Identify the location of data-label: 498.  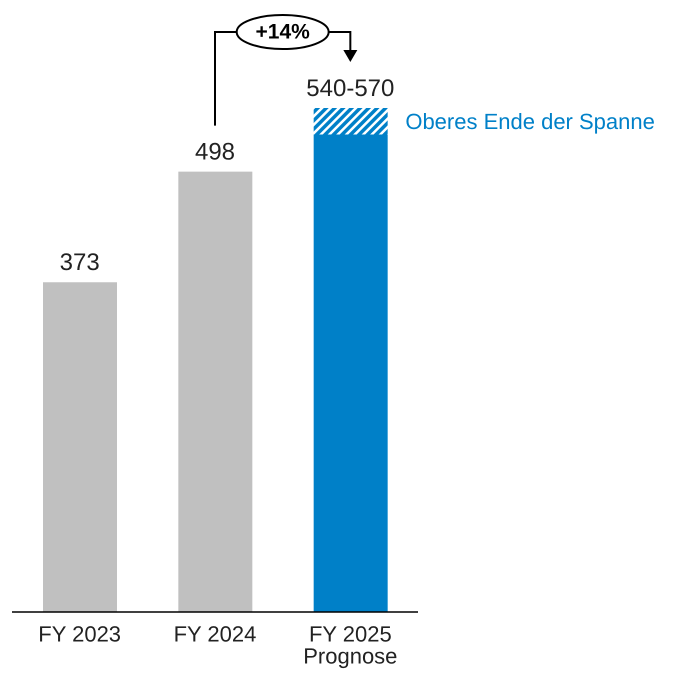
(215, 152).